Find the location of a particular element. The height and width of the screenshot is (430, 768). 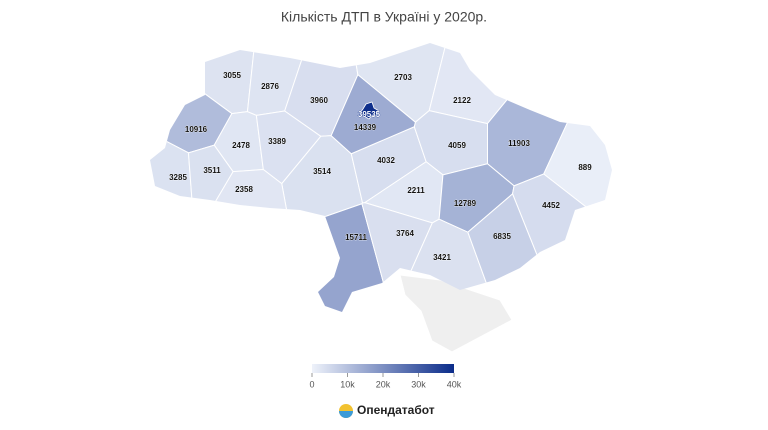

value-label: 3285 is located at coordinates (178, 177).